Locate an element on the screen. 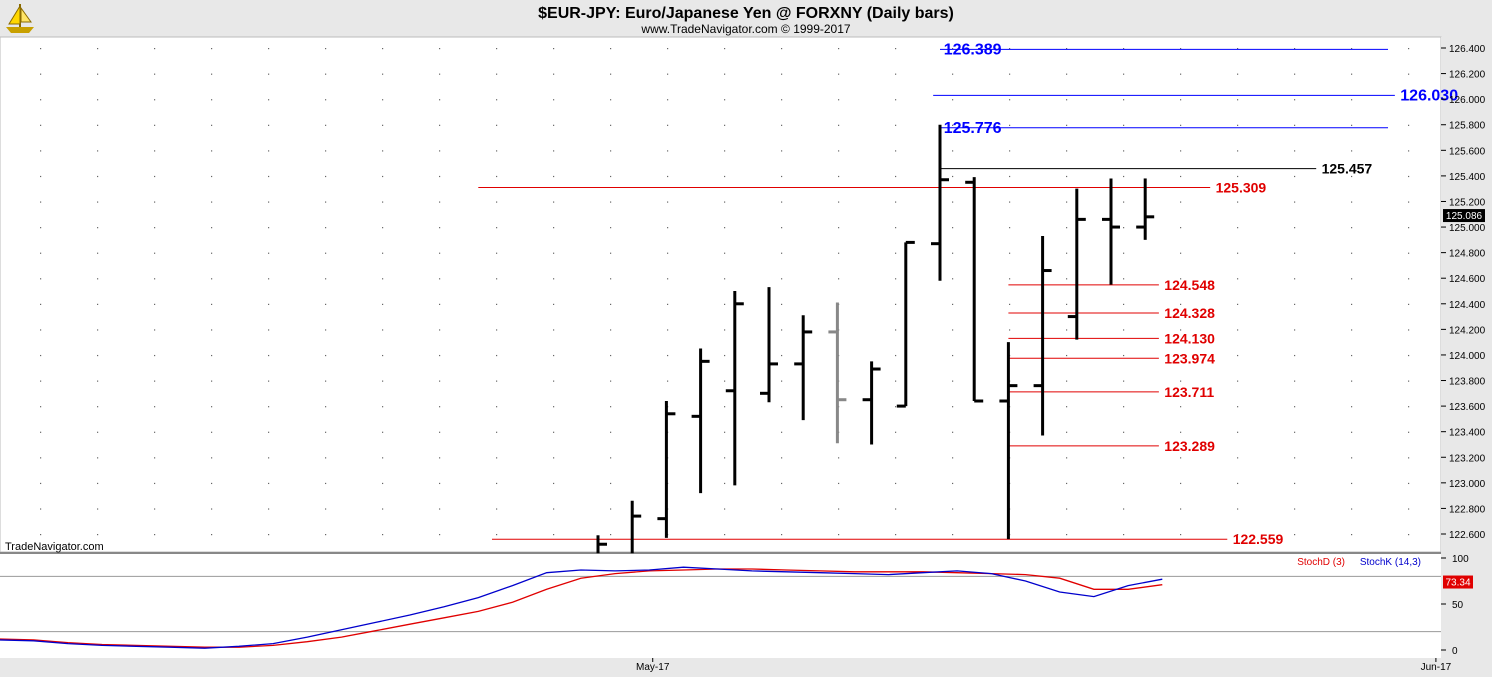 The height and width of the screenshot is (677, 1492). level-label: 123.711 is located at coordinates (1189, 392).